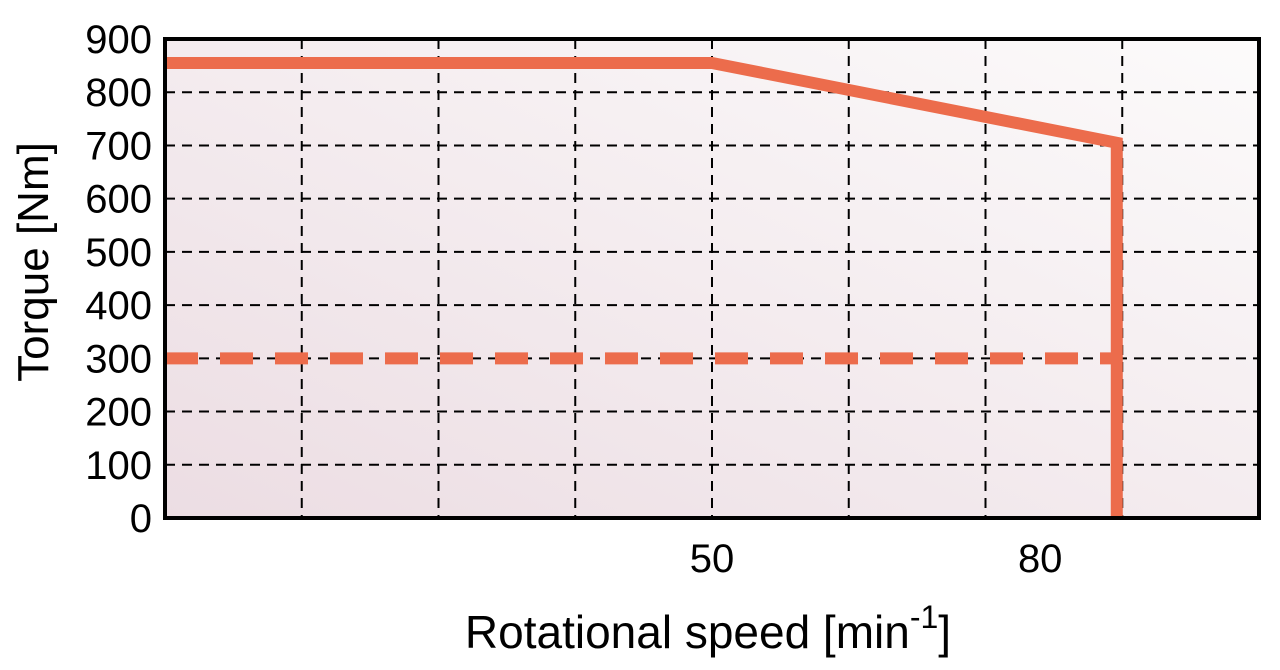  Describe the element at coordinates (118, 413) in the screenshot. I see `y-tick-label: 200` at that location.